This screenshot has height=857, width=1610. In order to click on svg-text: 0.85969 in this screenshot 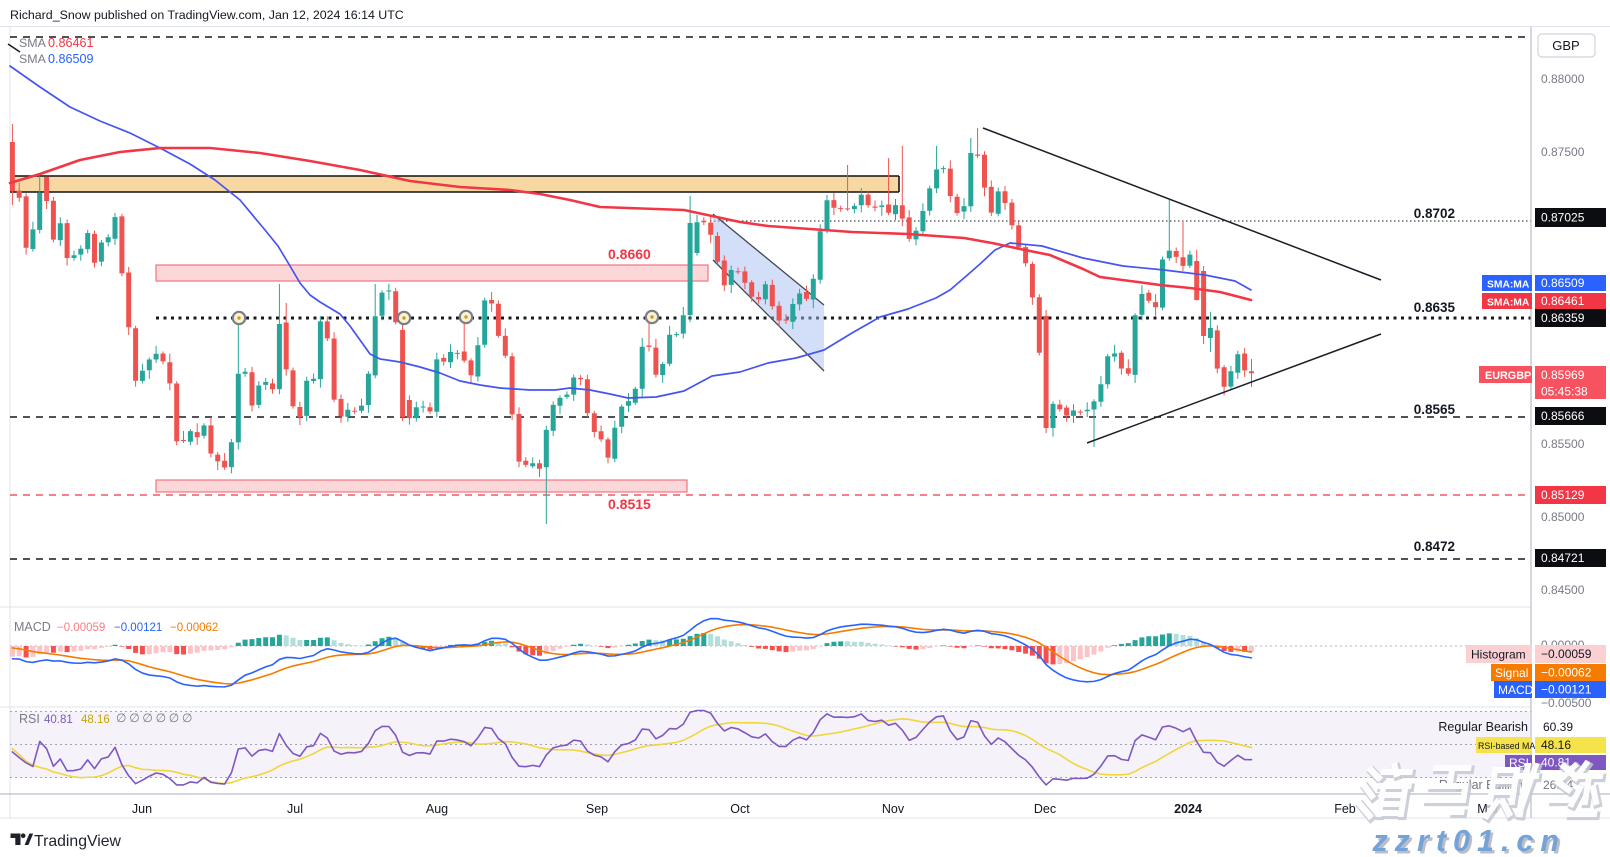, I will do `click(1563, 375)`.